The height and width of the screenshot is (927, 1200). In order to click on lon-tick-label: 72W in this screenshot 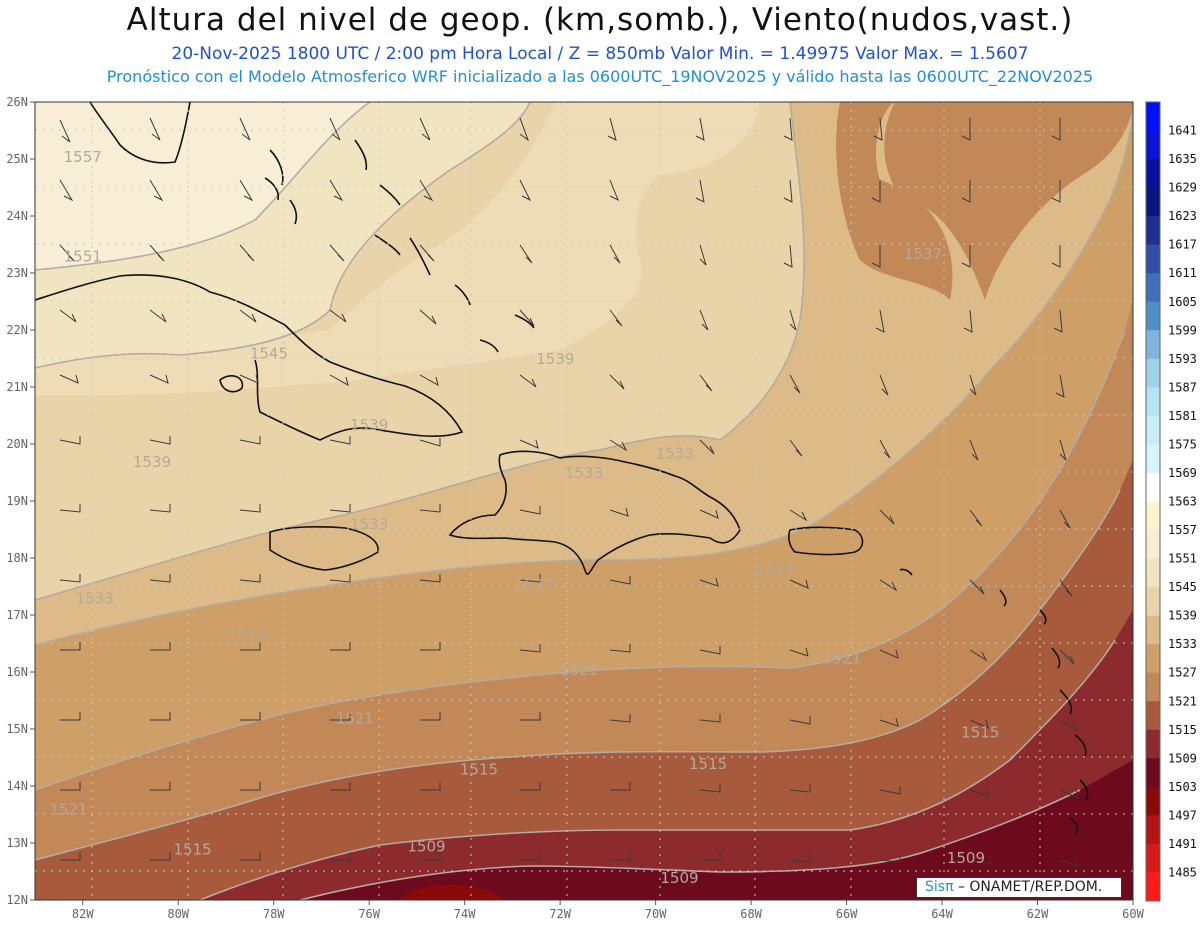, I will do `click(560, 914)`.